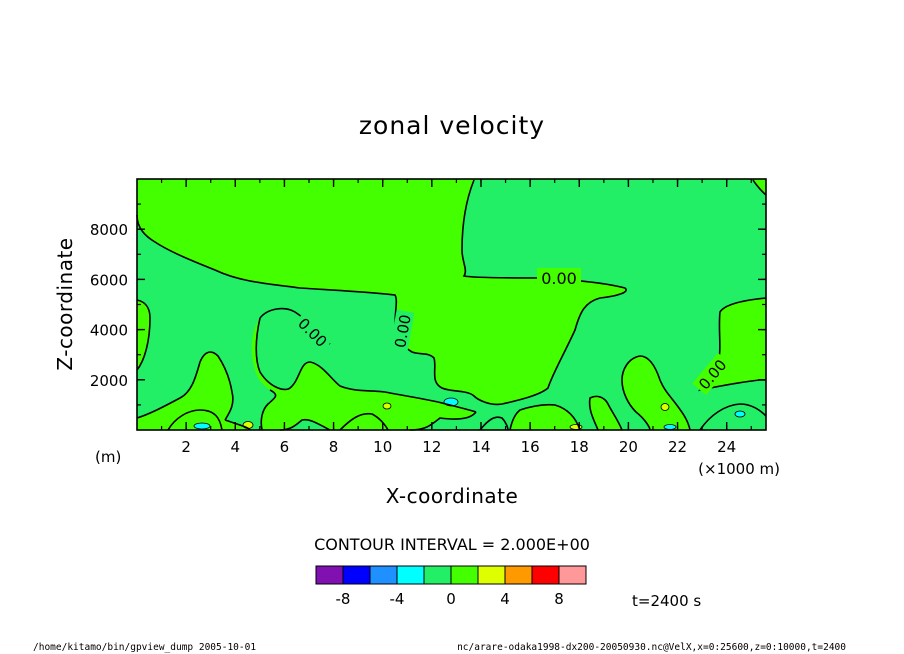 The height and width of the screenshot is (654, 904). Describe the element at coordinates (480, 447) in the screenshot. I see `x-tick-label: 14` at that location.